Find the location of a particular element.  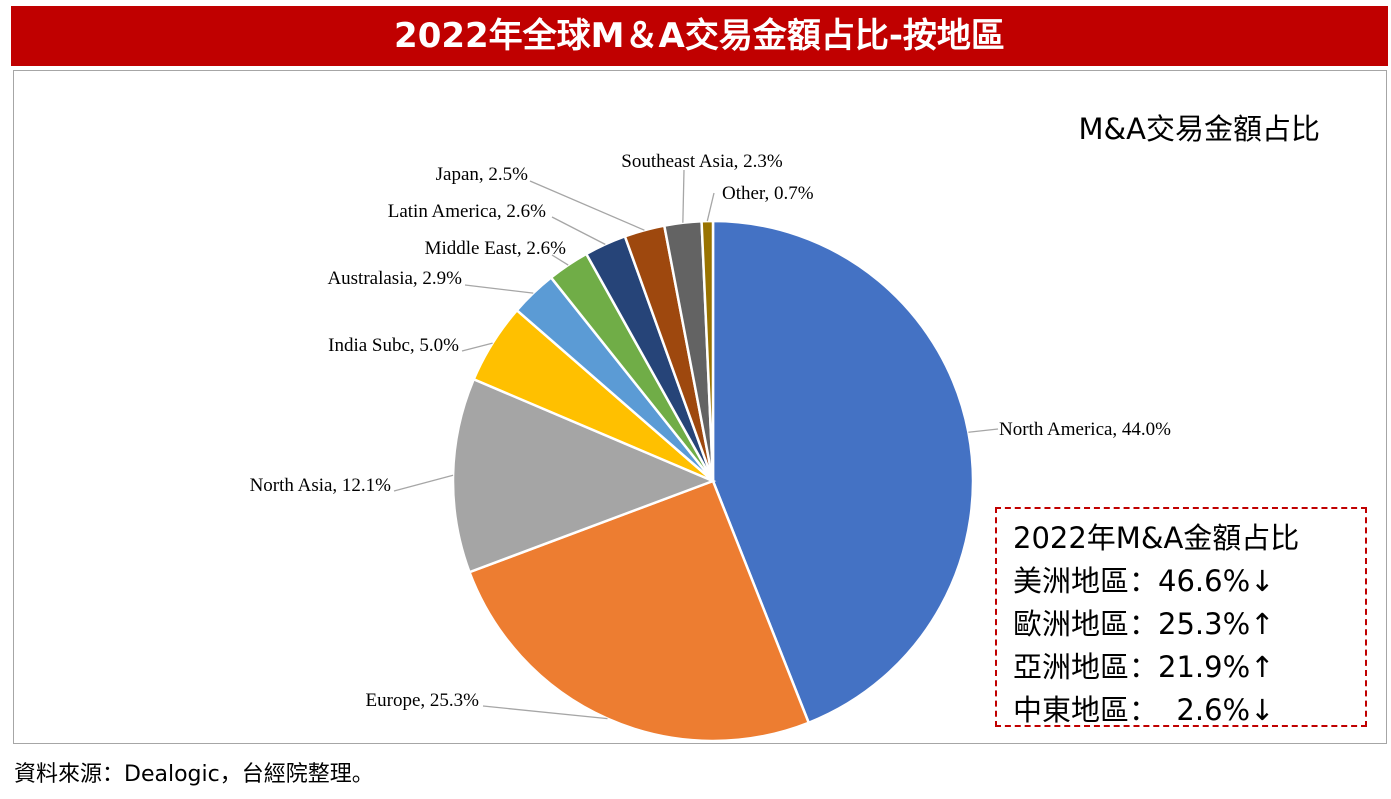

leader-line-southeast-asia is located at coordinates (683, 196).